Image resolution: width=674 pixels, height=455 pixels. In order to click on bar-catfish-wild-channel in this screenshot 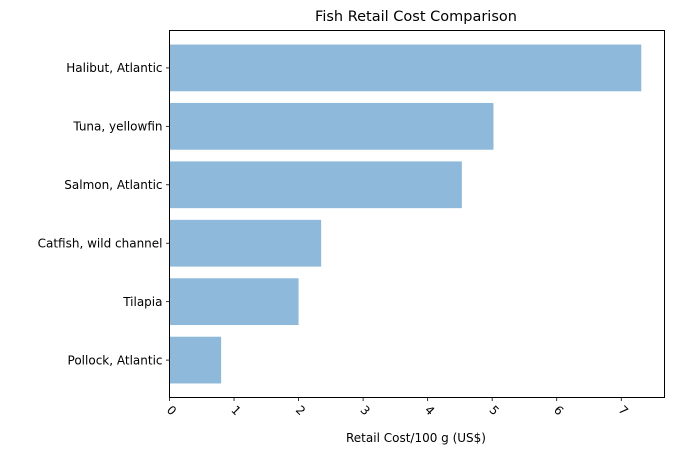, I will do `click(245, 243)`.